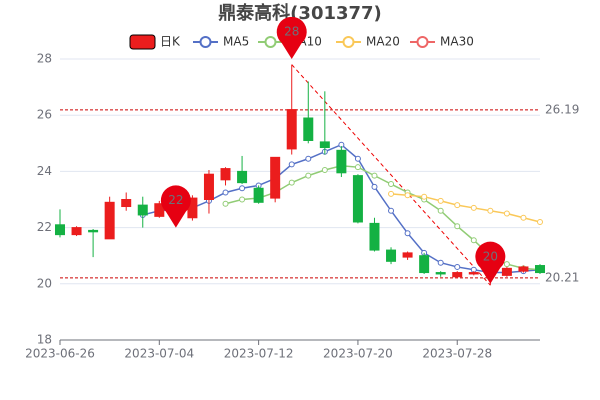  I want to click on mark-line-label: 26.19, so click(562, 109).